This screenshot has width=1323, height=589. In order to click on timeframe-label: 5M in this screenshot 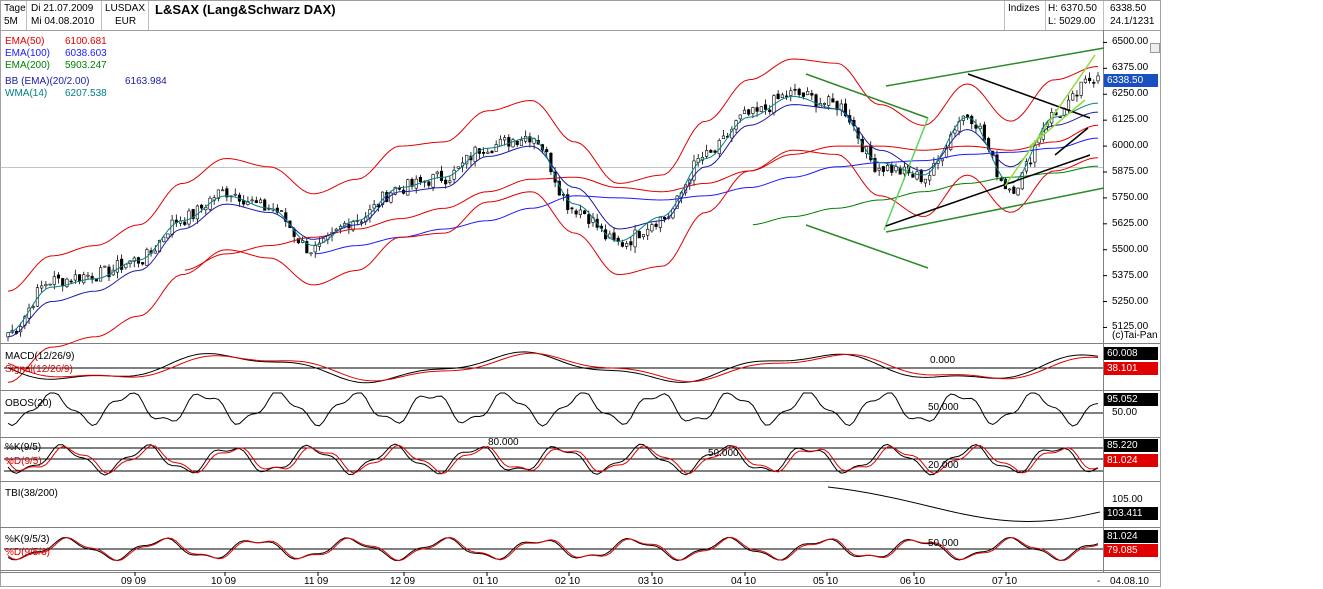, I will do `click(11, 21)`.